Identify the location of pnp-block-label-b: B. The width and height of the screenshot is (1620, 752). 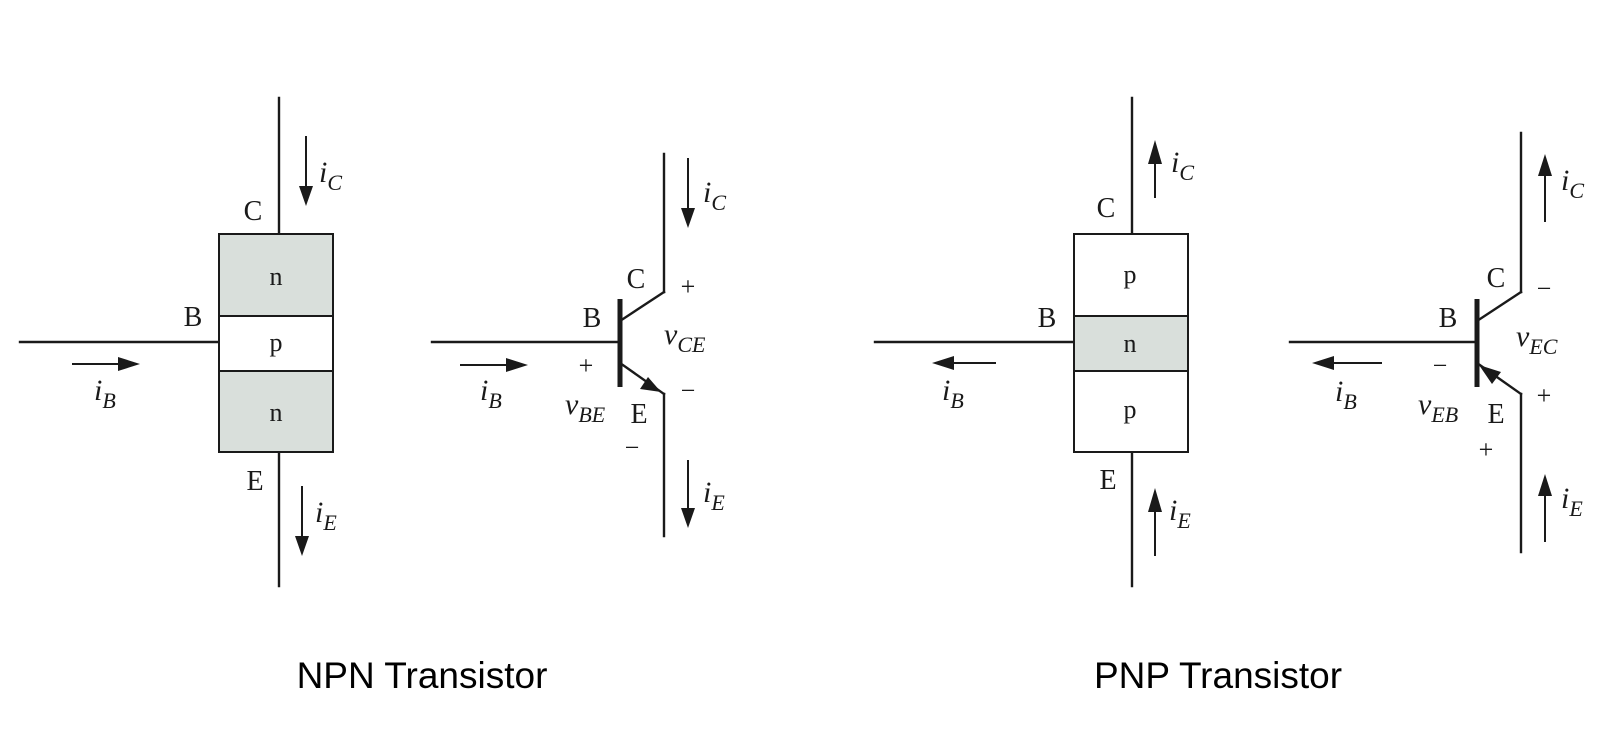
(1047, 318).